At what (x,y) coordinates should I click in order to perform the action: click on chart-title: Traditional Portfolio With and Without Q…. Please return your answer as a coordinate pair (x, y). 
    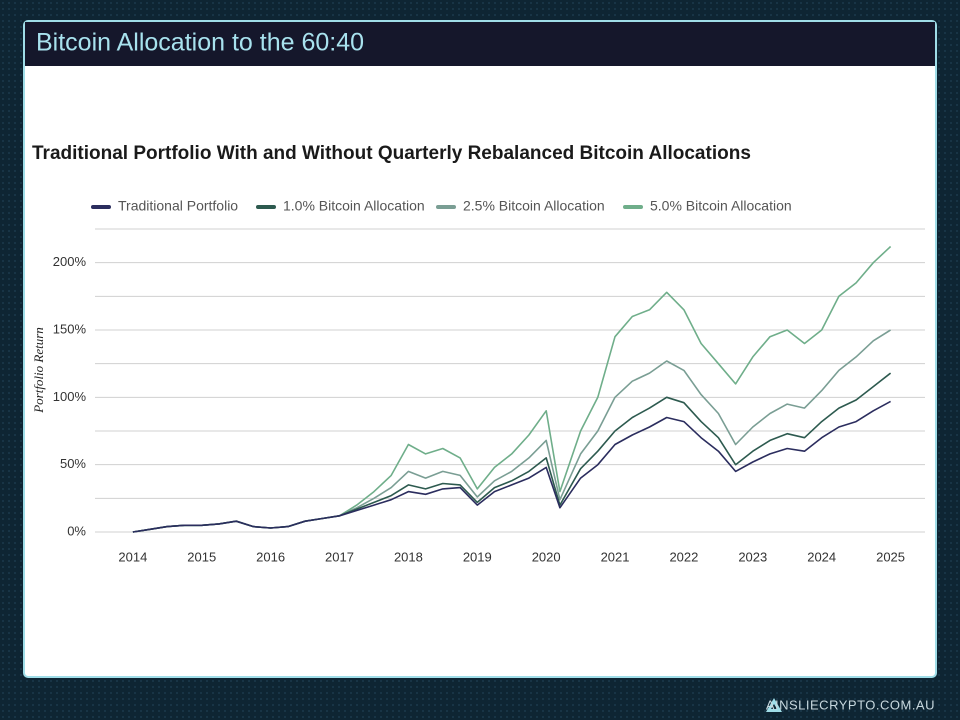
    Looking at the image, I should click on (391, 153).